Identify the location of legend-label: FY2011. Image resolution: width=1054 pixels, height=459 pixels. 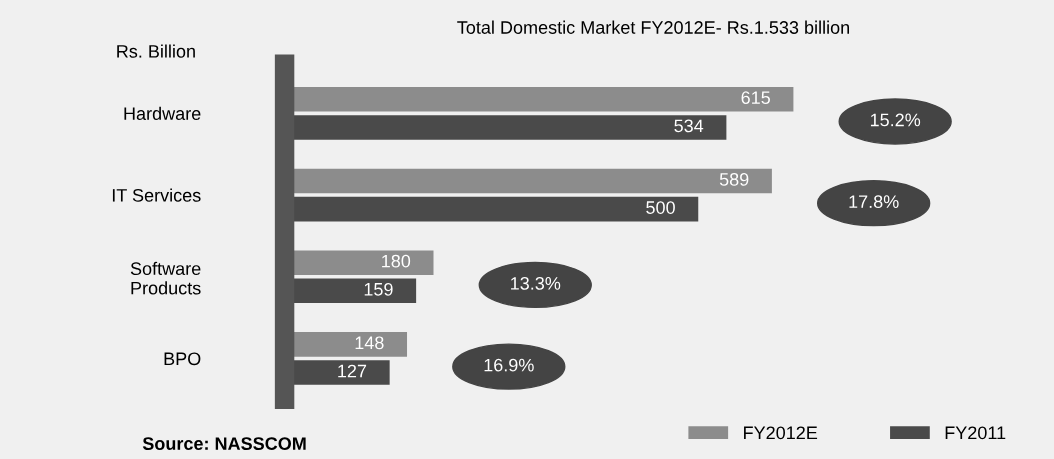
(975, 433).